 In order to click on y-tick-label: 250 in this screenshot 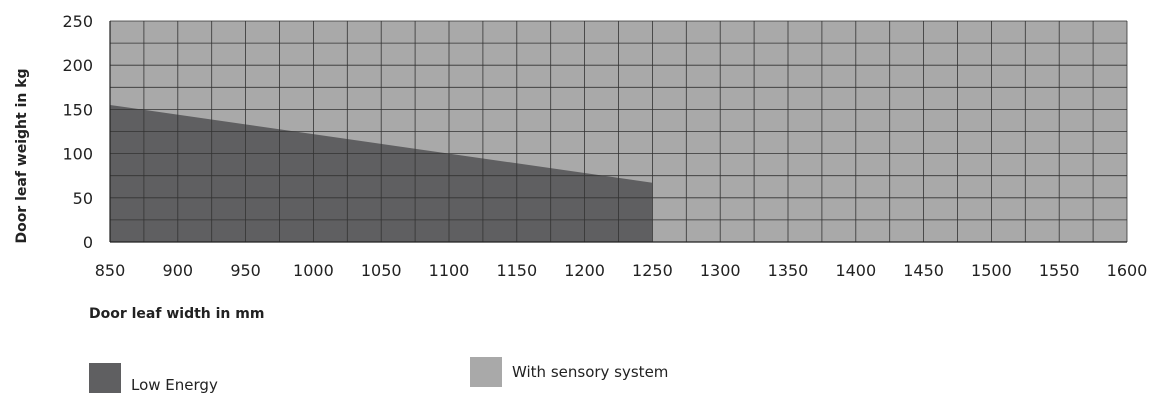, I will do `click(77, 21)`.